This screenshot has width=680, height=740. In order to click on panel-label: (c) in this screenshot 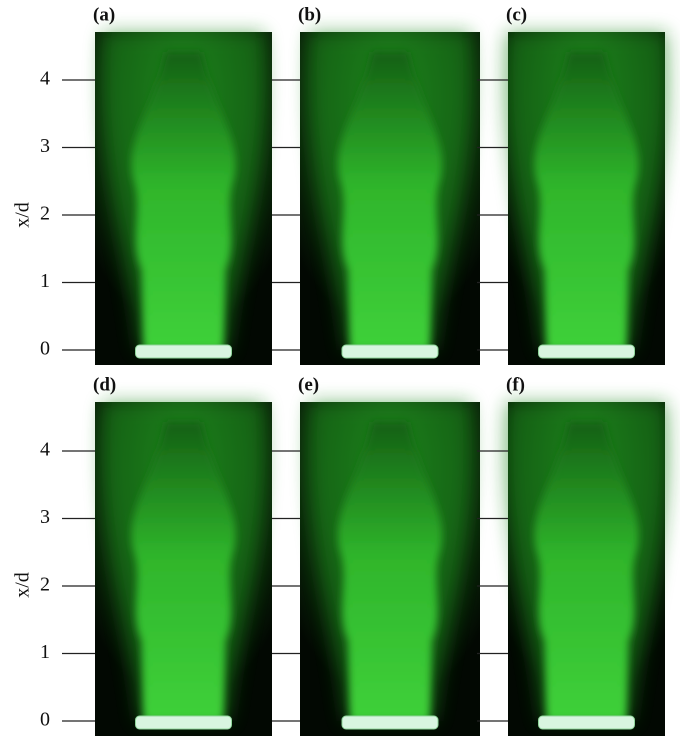, I will do `click(516, 14)`.